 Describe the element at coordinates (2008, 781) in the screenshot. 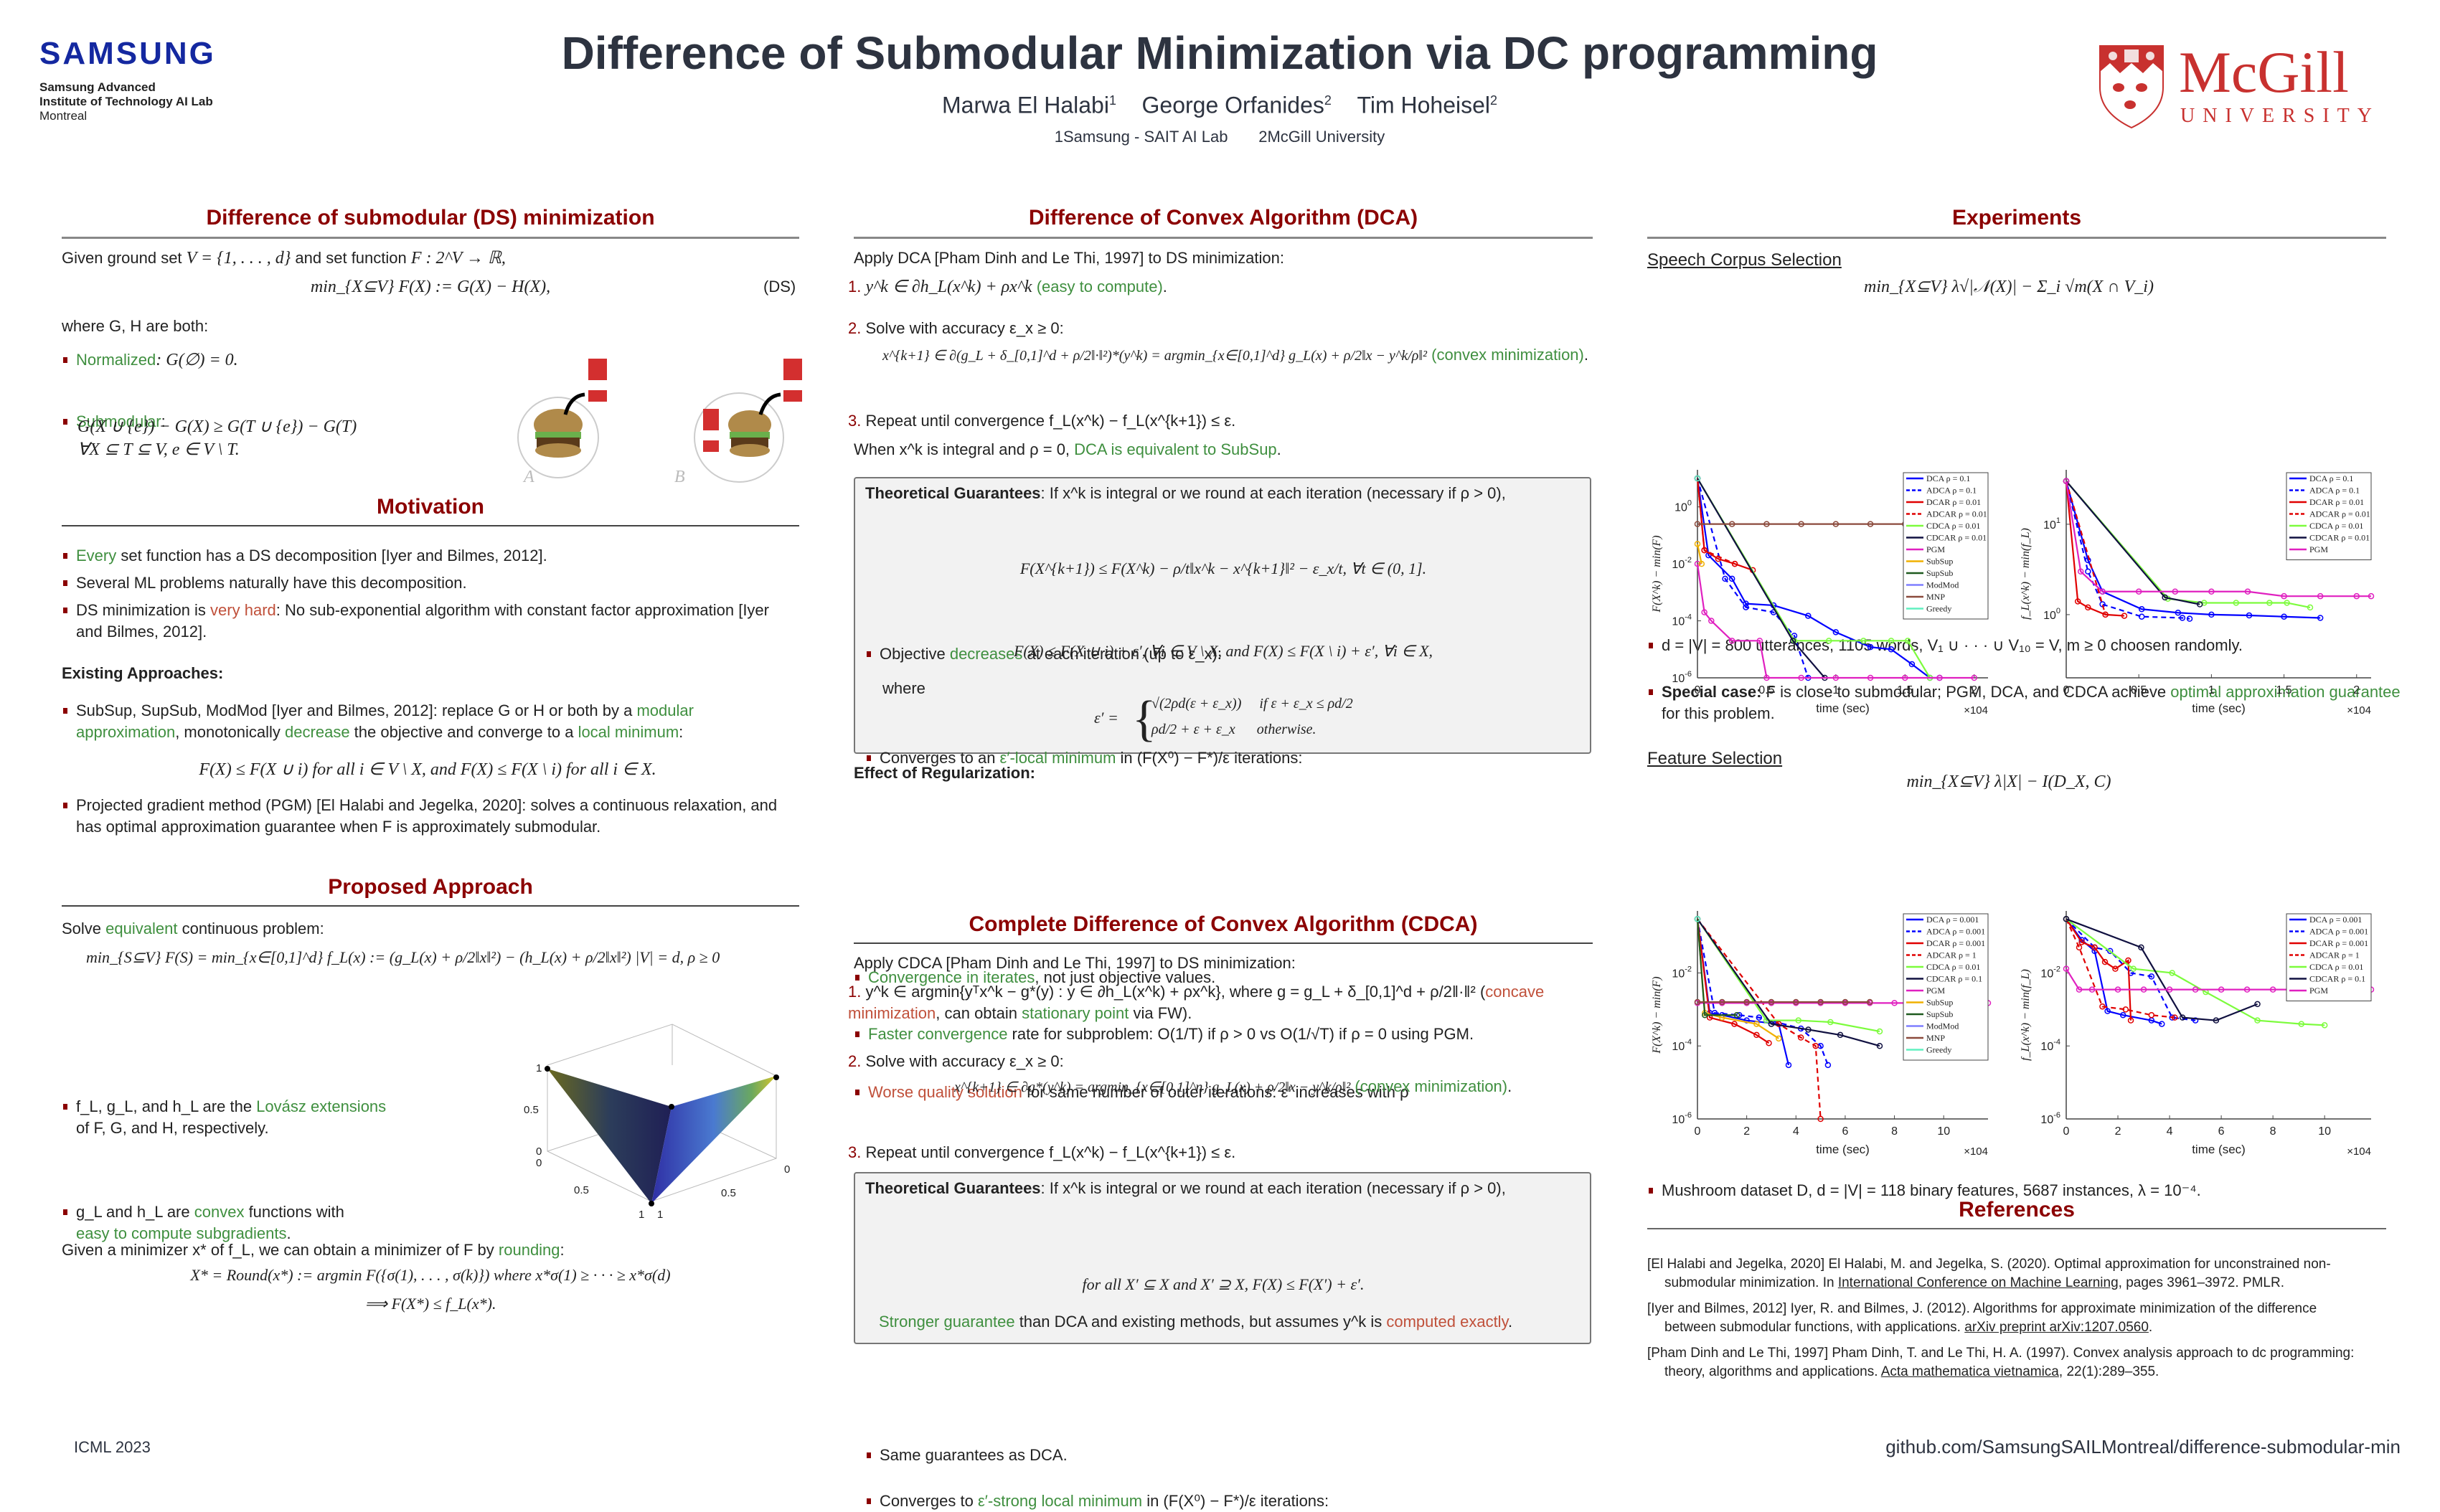

I see `feature-objective: min_{X⊆V} λ|X| − I(D_X, C)` at that location.